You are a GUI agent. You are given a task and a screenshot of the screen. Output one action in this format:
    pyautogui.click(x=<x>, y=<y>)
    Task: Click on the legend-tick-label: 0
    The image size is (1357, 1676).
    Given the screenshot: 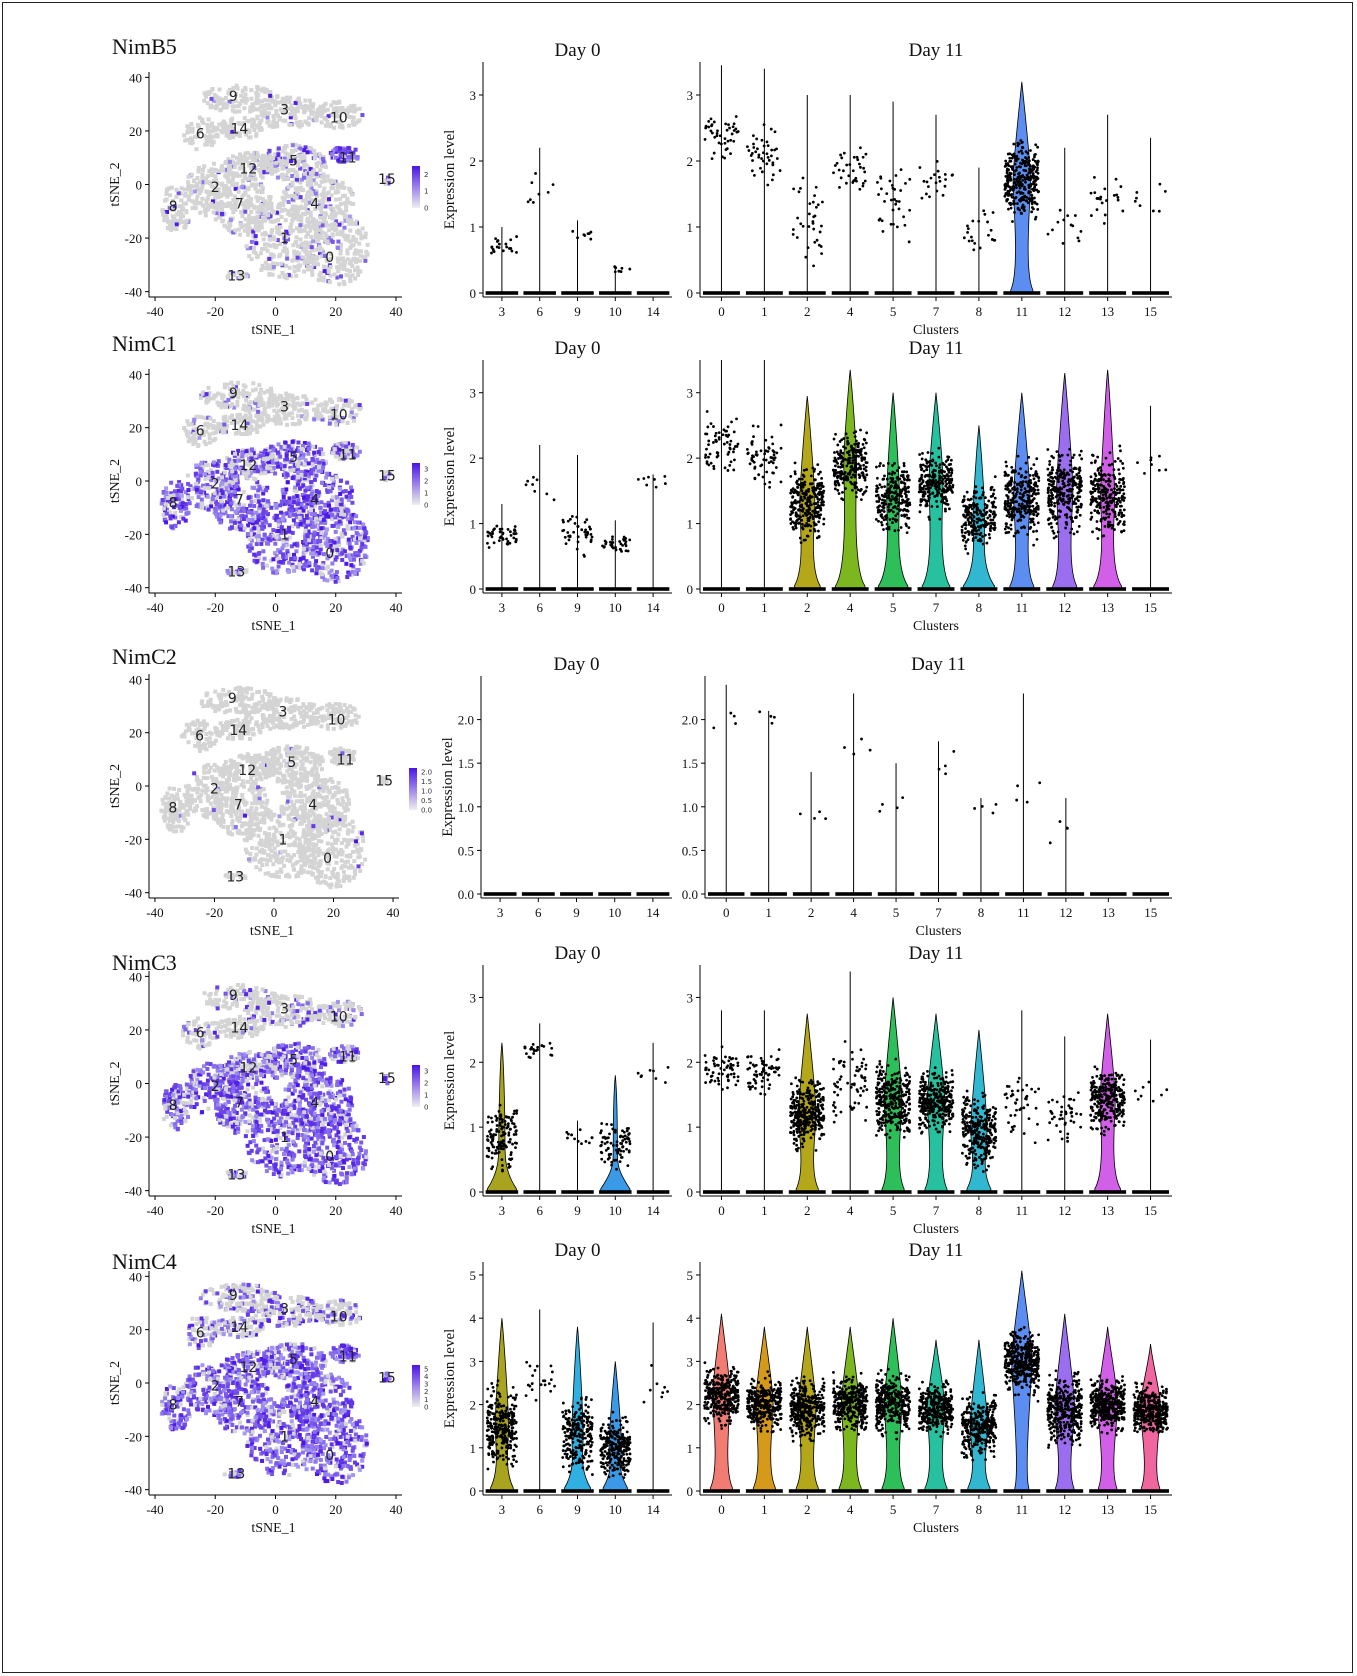 What is the action you would take?
    pyautogui.click(x=426, y=506)
    